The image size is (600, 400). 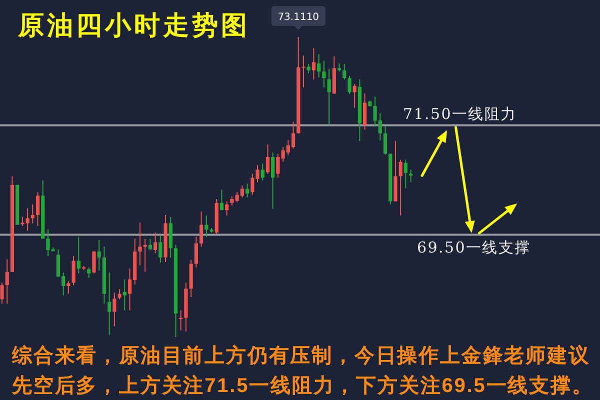 I want to click on annotation: 73.1110, so click(x=299, y=17).